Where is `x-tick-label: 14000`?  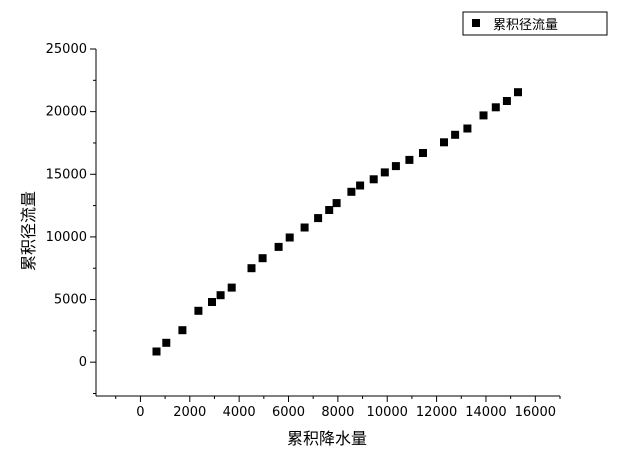
x-tick-label: 14000 is located at coordinates (485, 412).